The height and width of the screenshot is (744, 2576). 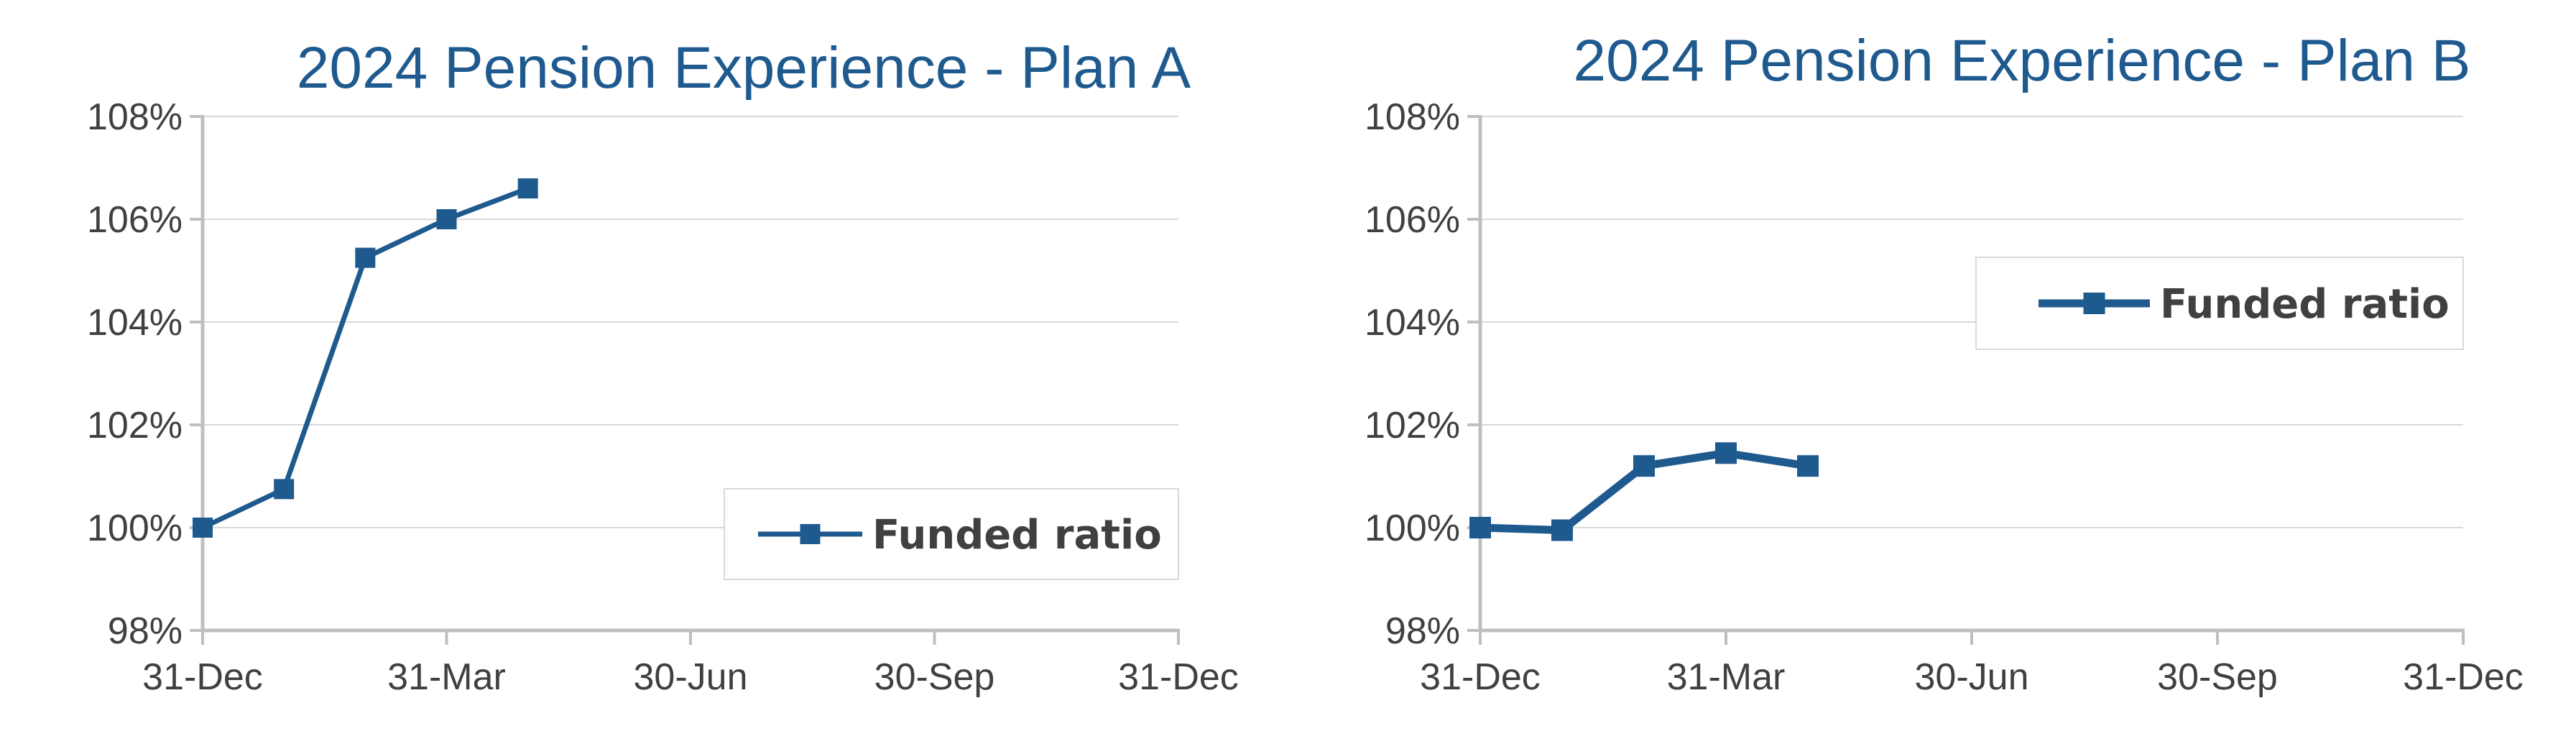 What do you see at coordinates (2022, 60) in the screenshot?
I see `chart-title-plan-b: 2024 Pension Experience - Plan B` at bounding box center [2022, 60].